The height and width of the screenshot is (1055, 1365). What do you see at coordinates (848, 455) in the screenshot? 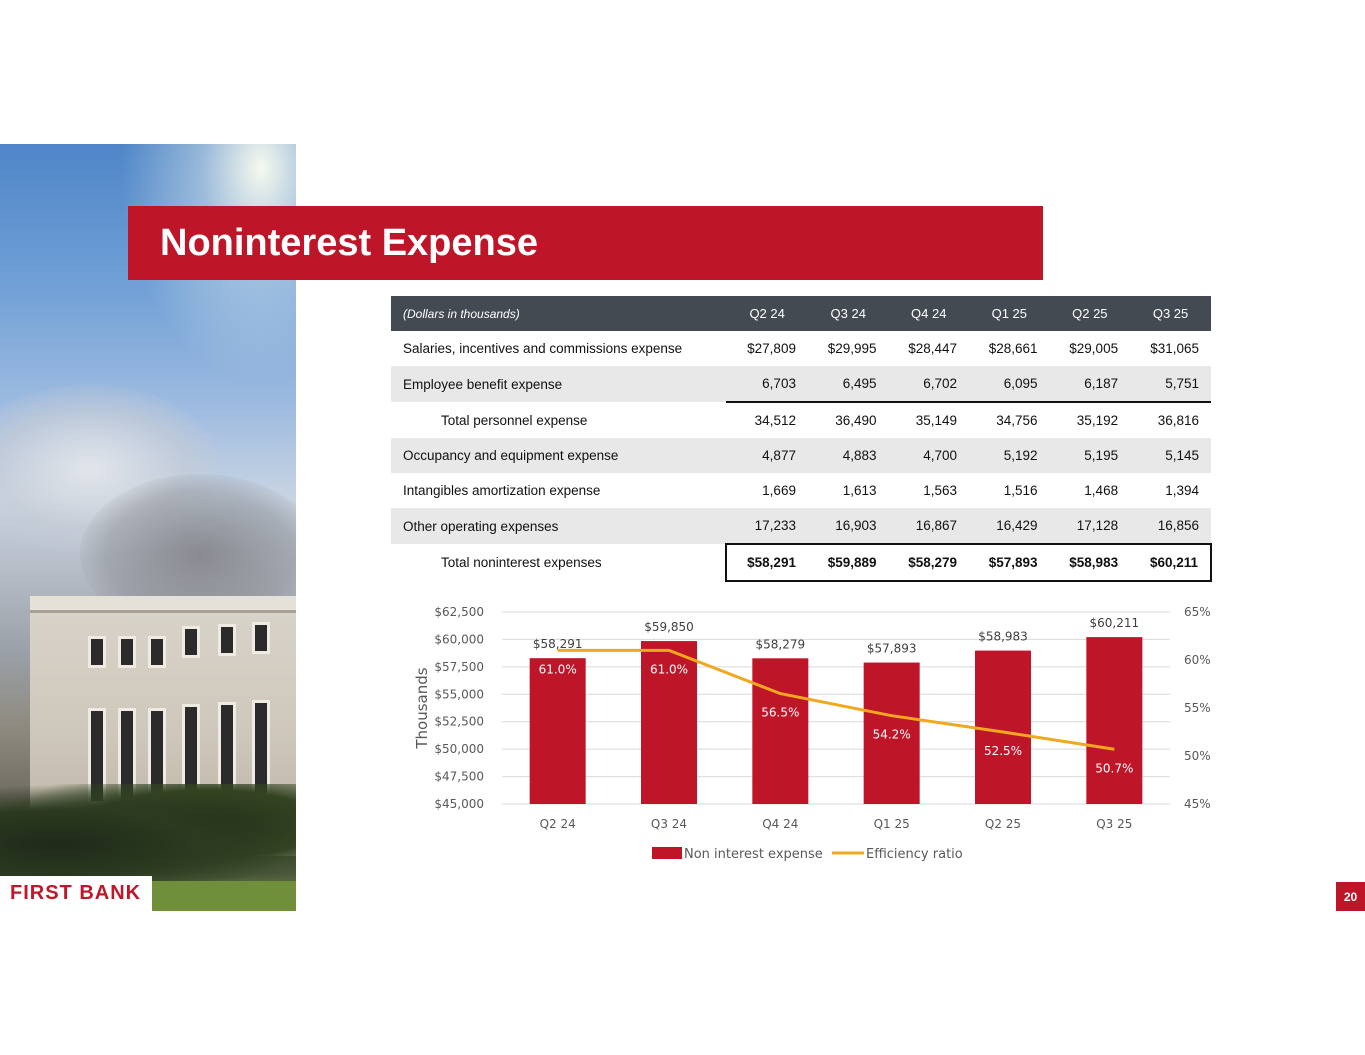
I see `cell: 4,883` at bounding box center [848, 455].